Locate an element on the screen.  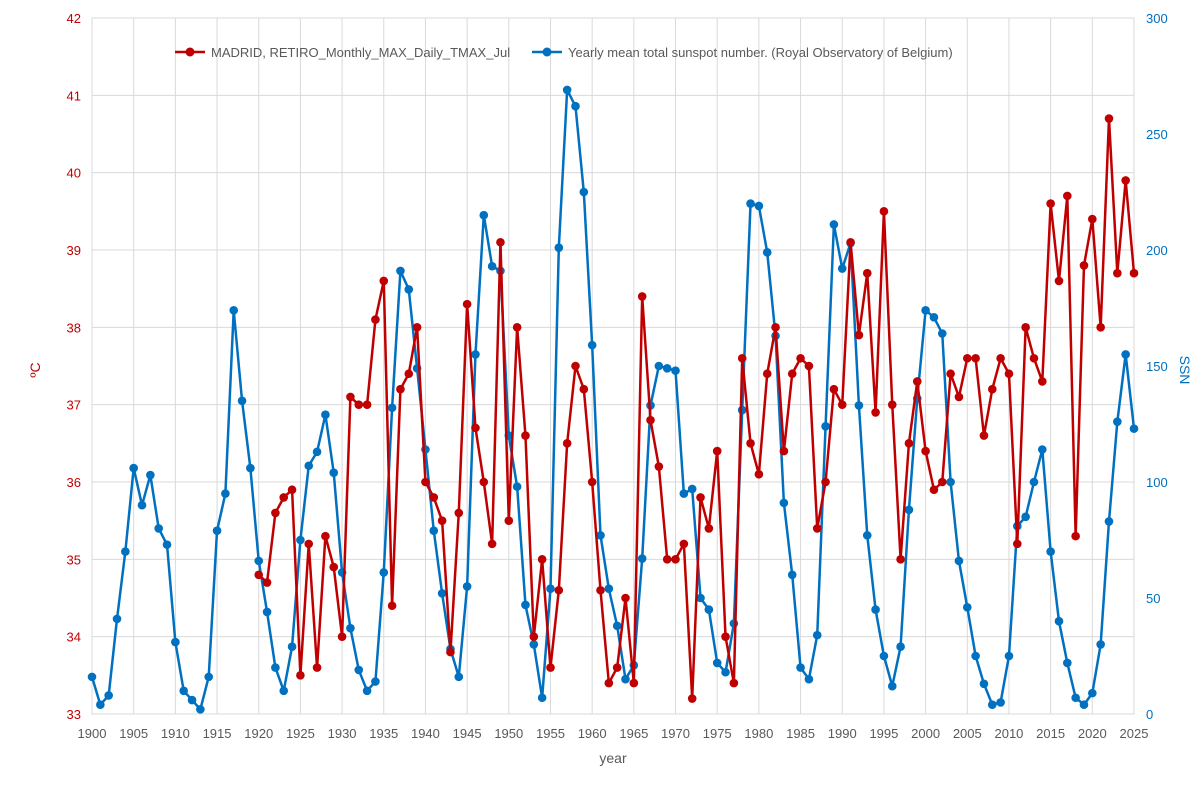
x-tick-label: 1945 is located at coordinates (467, 733).